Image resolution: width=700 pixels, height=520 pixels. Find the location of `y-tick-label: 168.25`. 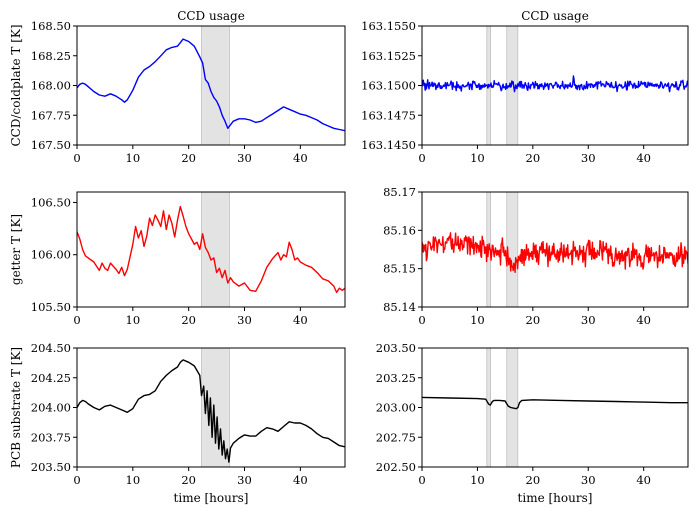

y-tick-label: 168.25 is located at coordinates (51, 56).